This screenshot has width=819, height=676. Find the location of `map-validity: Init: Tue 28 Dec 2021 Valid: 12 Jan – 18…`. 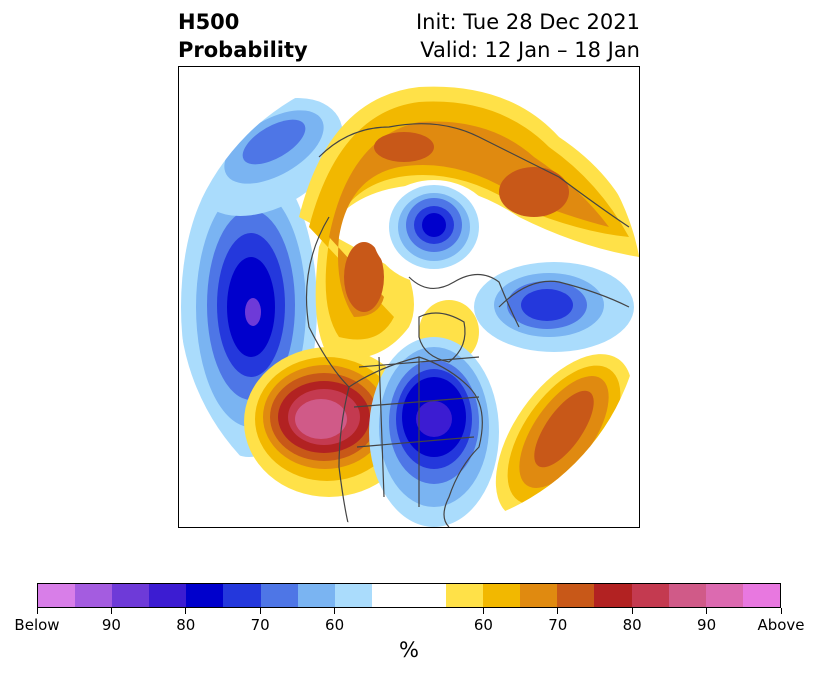

map-validity: Init: Tue 28 Dec 2021 Valid: 12 Jan – 18… is located at coordinates (528, 36).